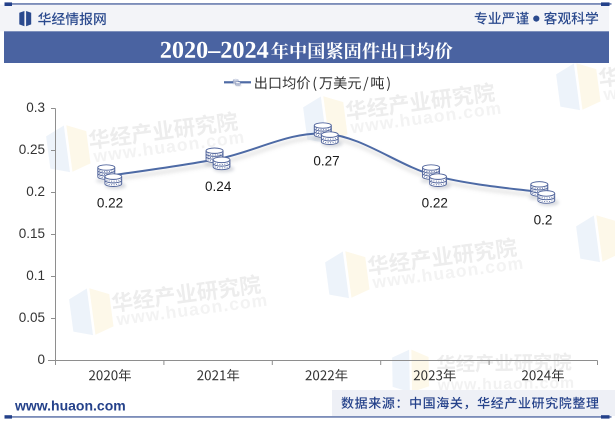 The height and width of the screenshot is (427, 615). I want to click on svg-text: 0, so click(41, 359).